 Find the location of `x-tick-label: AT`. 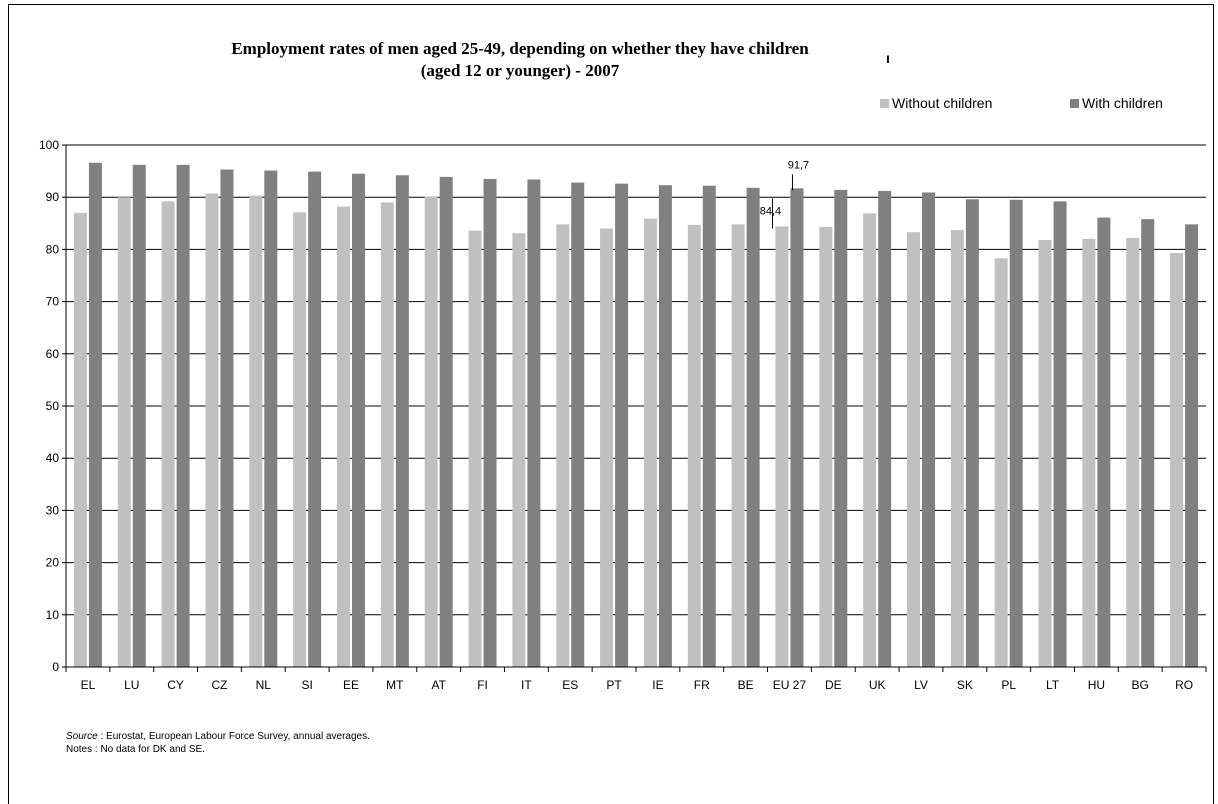

x-tick-label: AT is located at coordinates (438, 685).